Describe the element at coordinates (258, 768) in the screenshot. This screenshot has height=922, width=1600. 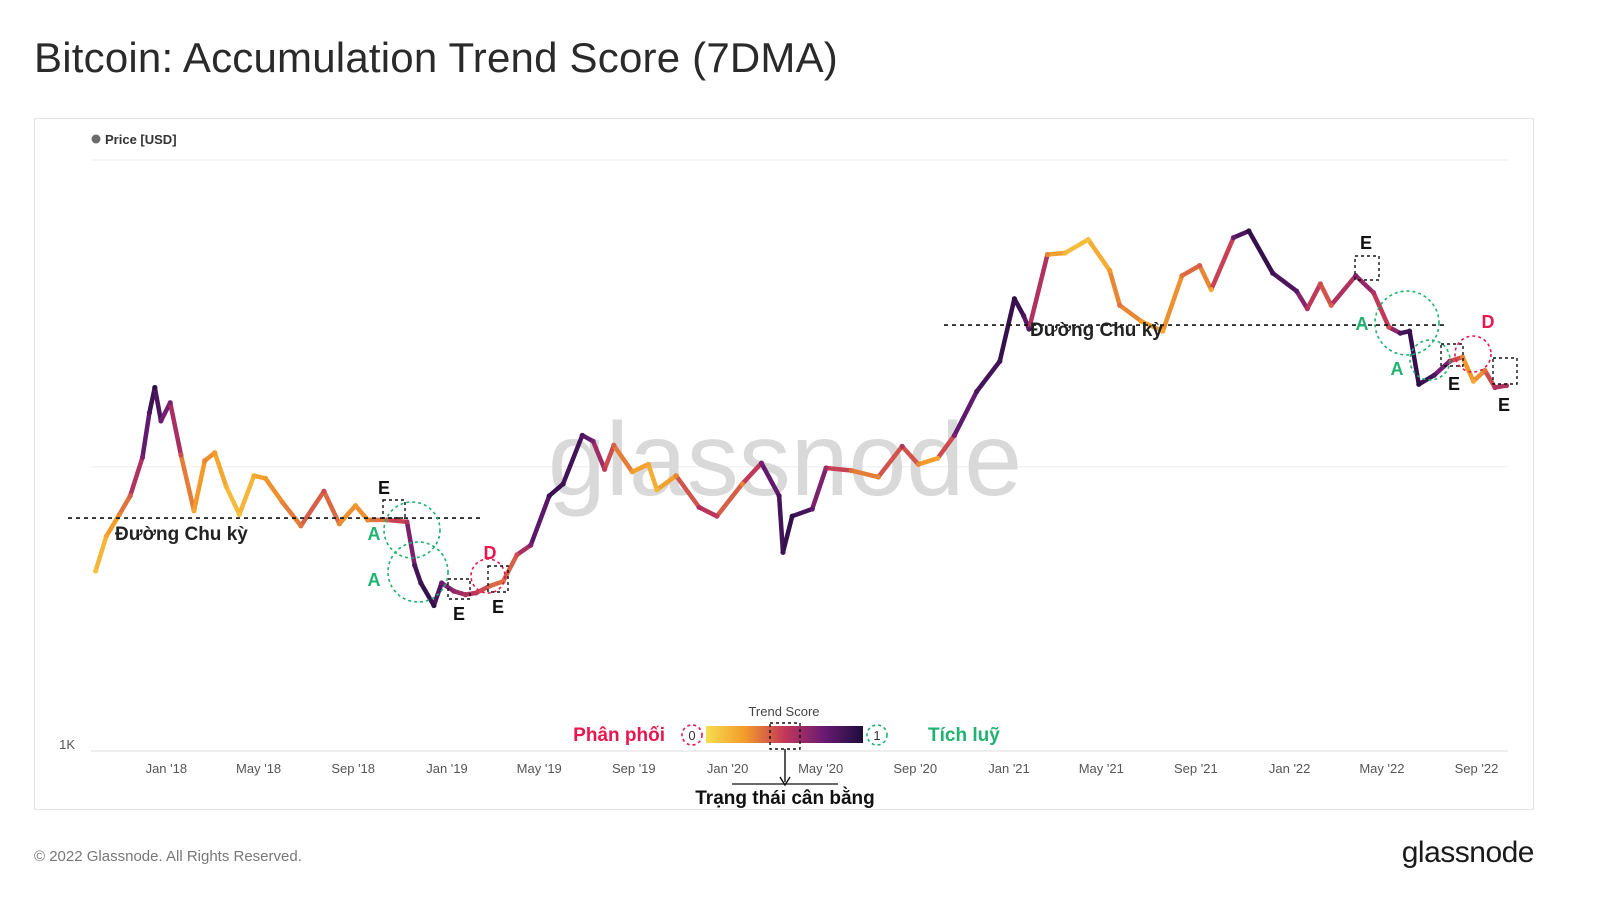
I see `x-tick-label: May '18` at that location.